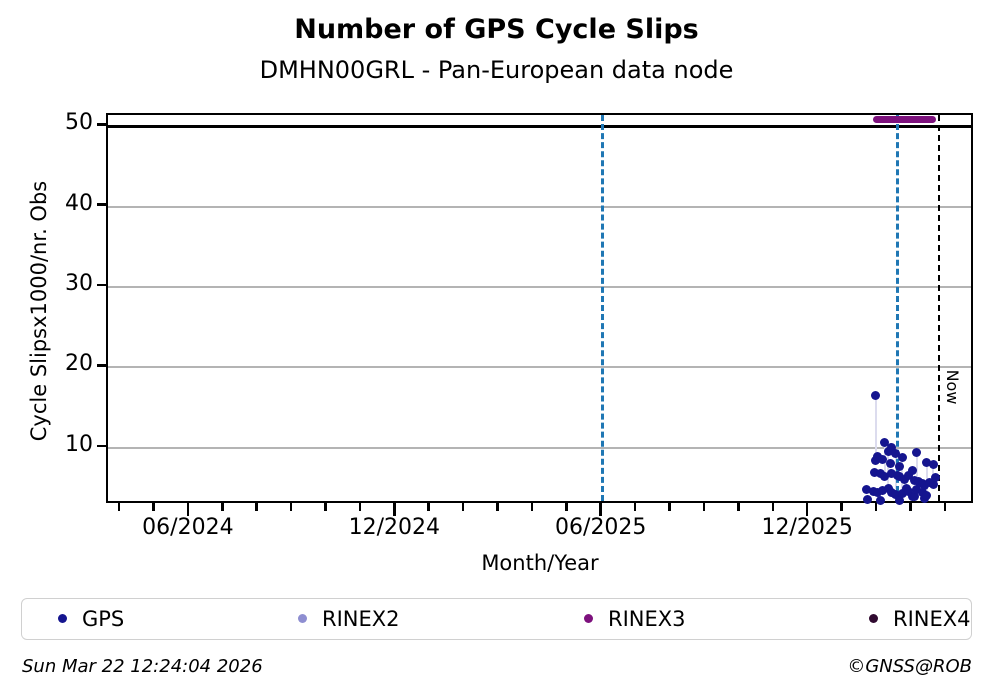 This screenshot has width=993, height=699. What do you see at coordinates (496, 29) in the screenshot?
I see `chart-title: Number of GPS Cycle Slips` at bounding box center [496, 29].